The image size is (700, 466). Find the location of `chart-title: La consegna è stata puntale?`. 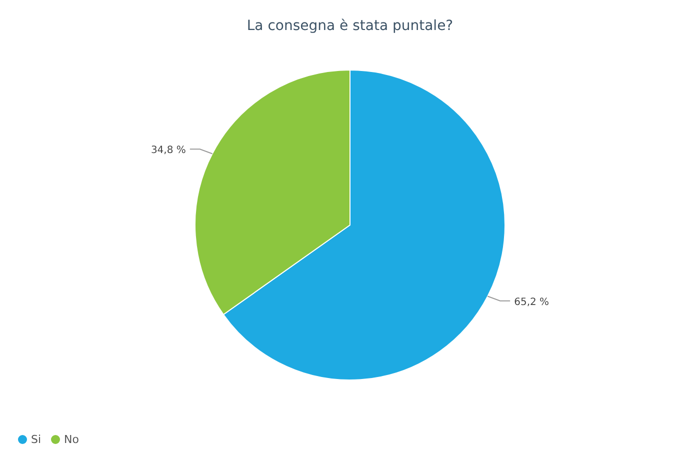

chart-title: La consegna è stata puntale? is located at coordinates (350, 26).